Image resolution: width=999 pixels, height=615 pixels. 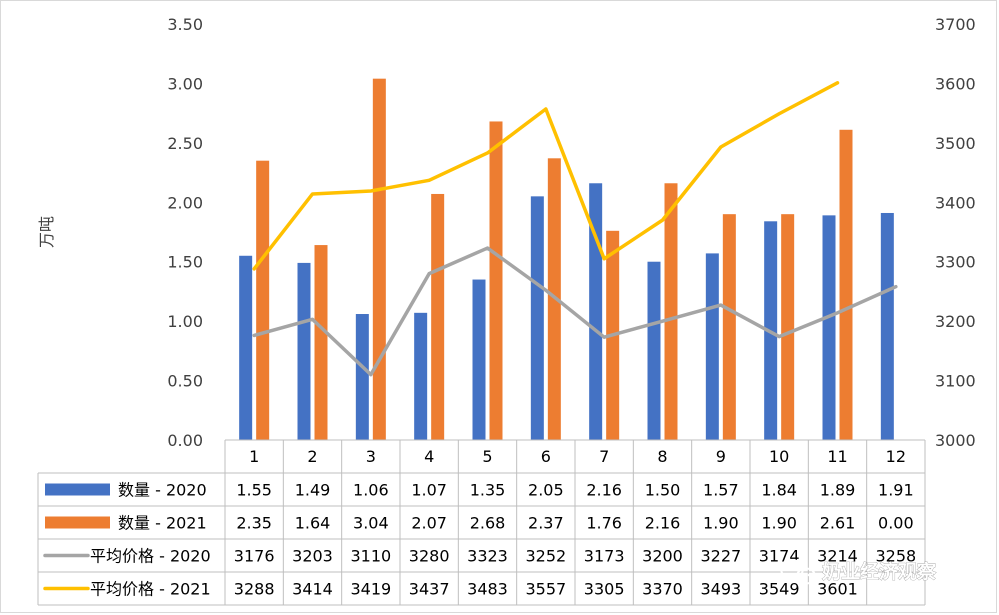 What do you see at coordinates (896, 456) in the screenshot?
I see `x-tick-label: 12` at bounding box center [896, 456].